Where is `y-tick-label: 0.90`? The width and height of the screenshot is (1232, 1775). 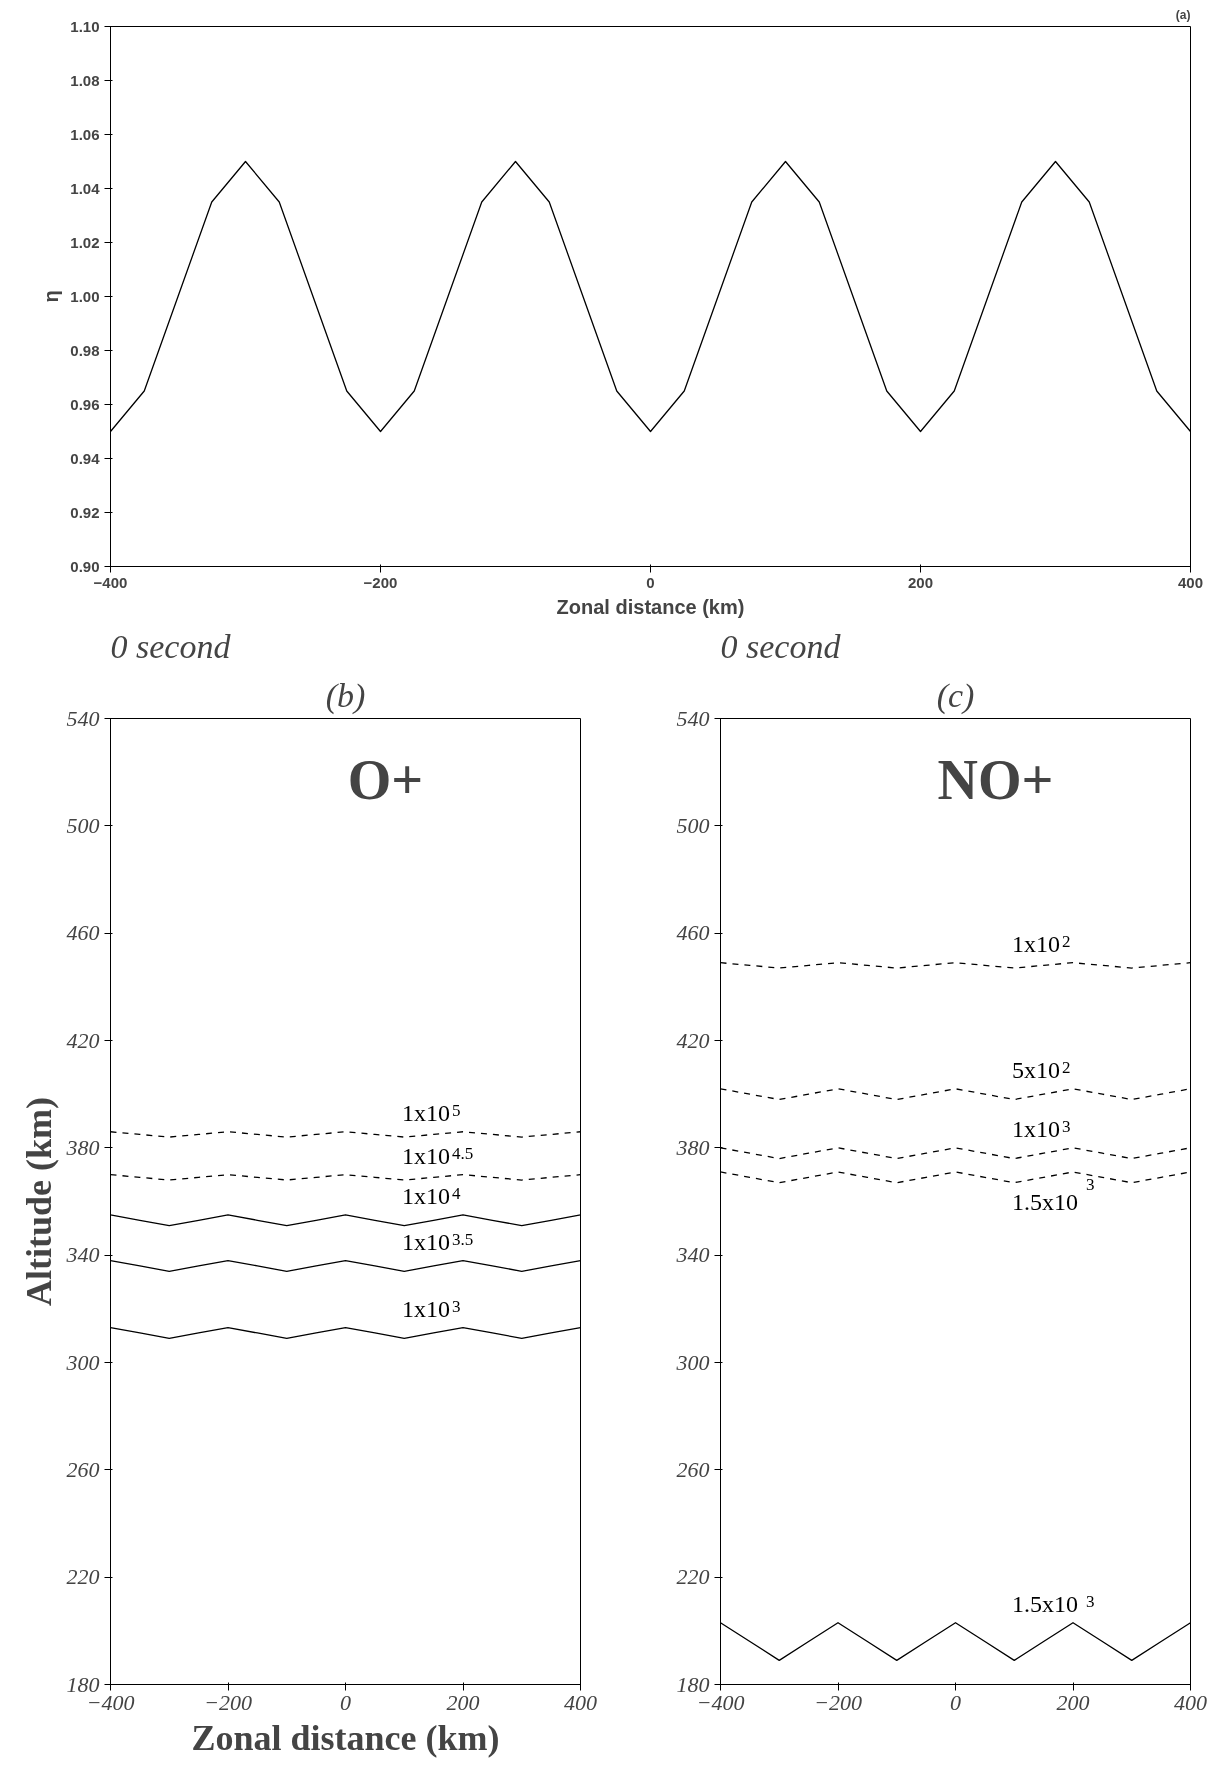 y-tick-label: 0.90 is located at coordinates (85, 566).